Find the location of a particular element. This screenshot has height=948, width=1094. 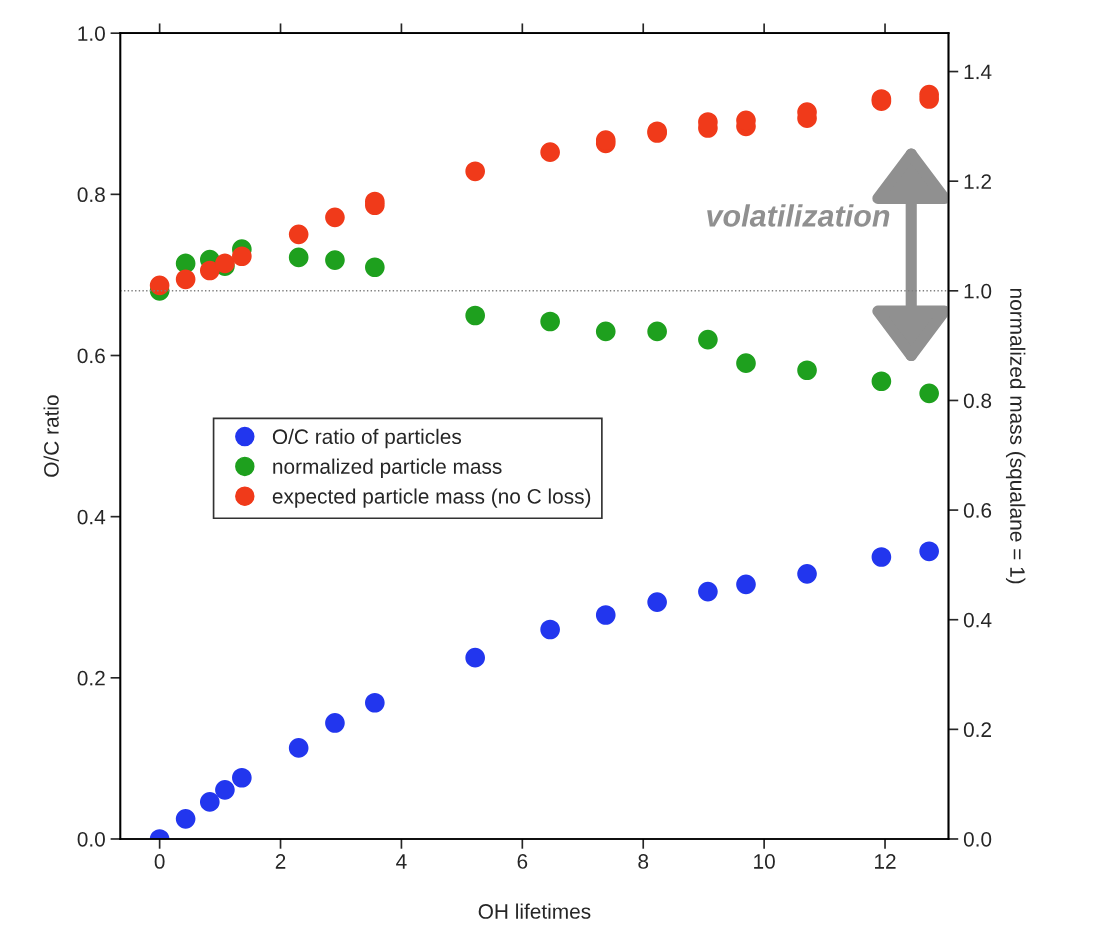

y2-tick-label: 0.2 is located at coordinates (977, 730).